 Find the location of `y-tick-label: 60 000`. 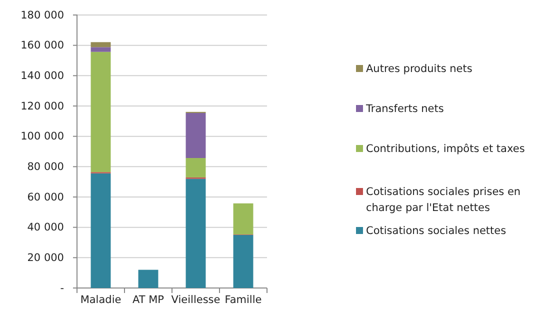

y-tick-label: 60 000 is located at coordinates (45, 197).